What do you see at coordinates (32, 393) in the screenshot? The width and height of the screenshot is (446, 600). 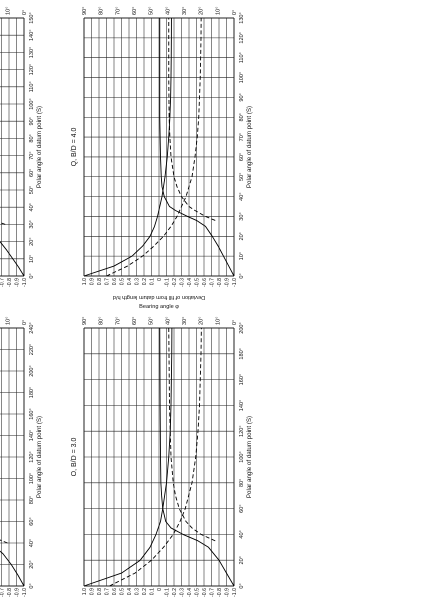 I see `x-tick-label: 180°` at bounding box center [32, 393].